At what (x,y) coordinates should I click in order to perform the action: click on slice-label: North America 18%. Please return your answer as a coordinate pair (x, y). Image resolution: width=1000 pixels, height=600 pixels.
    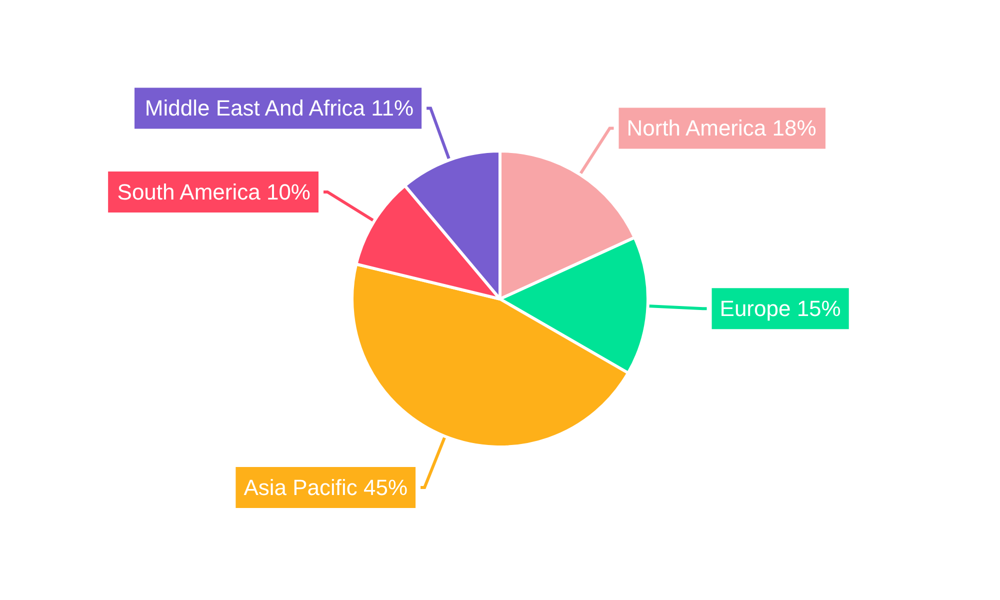
    Looking at the image, I should click on (721, 128).